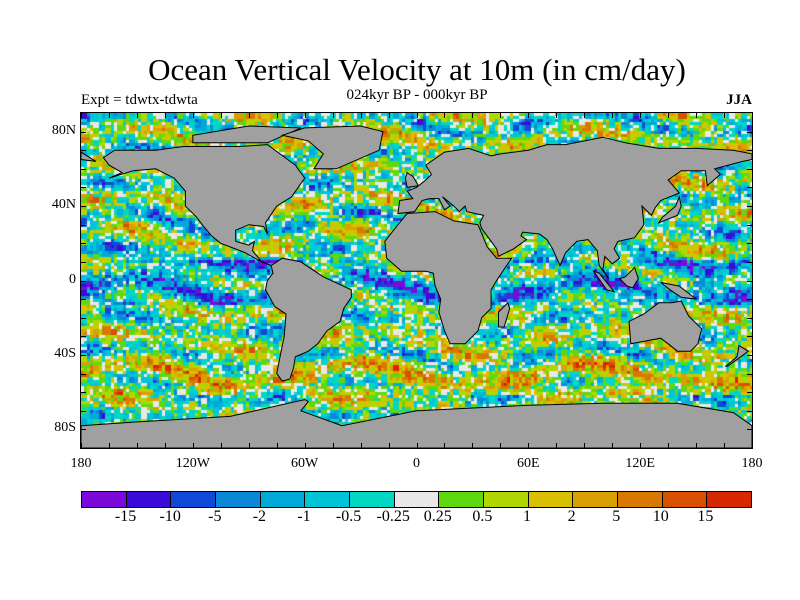 The height and width of the screenshot is (600, 800). Describe the element at coordinates (348, 516) in the screenshot. I see `colorbar-label: -0.5` at that location.